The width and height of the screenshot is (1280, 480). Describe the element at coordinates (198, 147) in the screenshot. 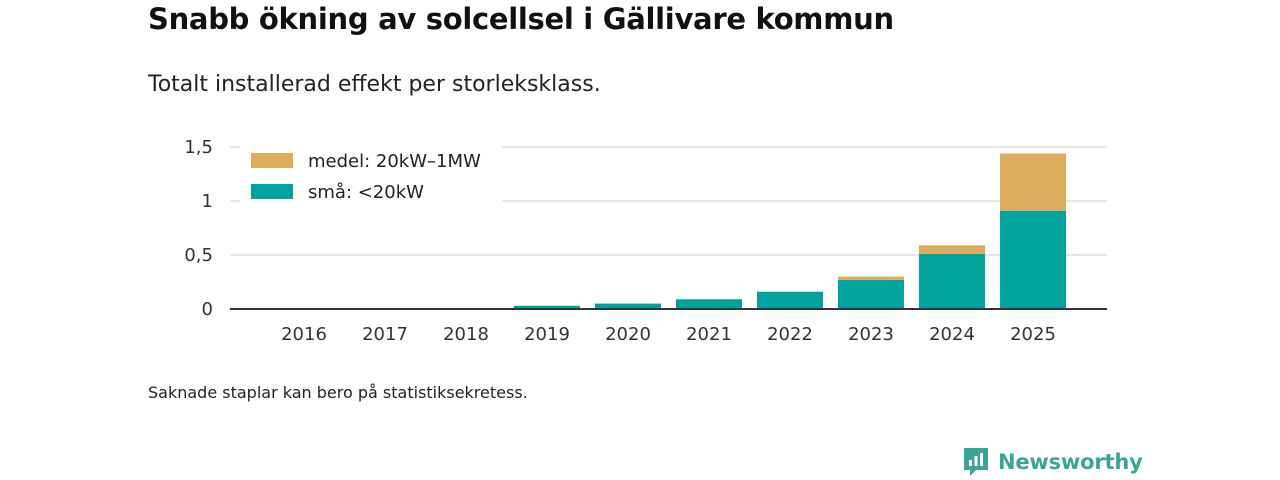

I see `y-tick-label: 1,5` at that location.